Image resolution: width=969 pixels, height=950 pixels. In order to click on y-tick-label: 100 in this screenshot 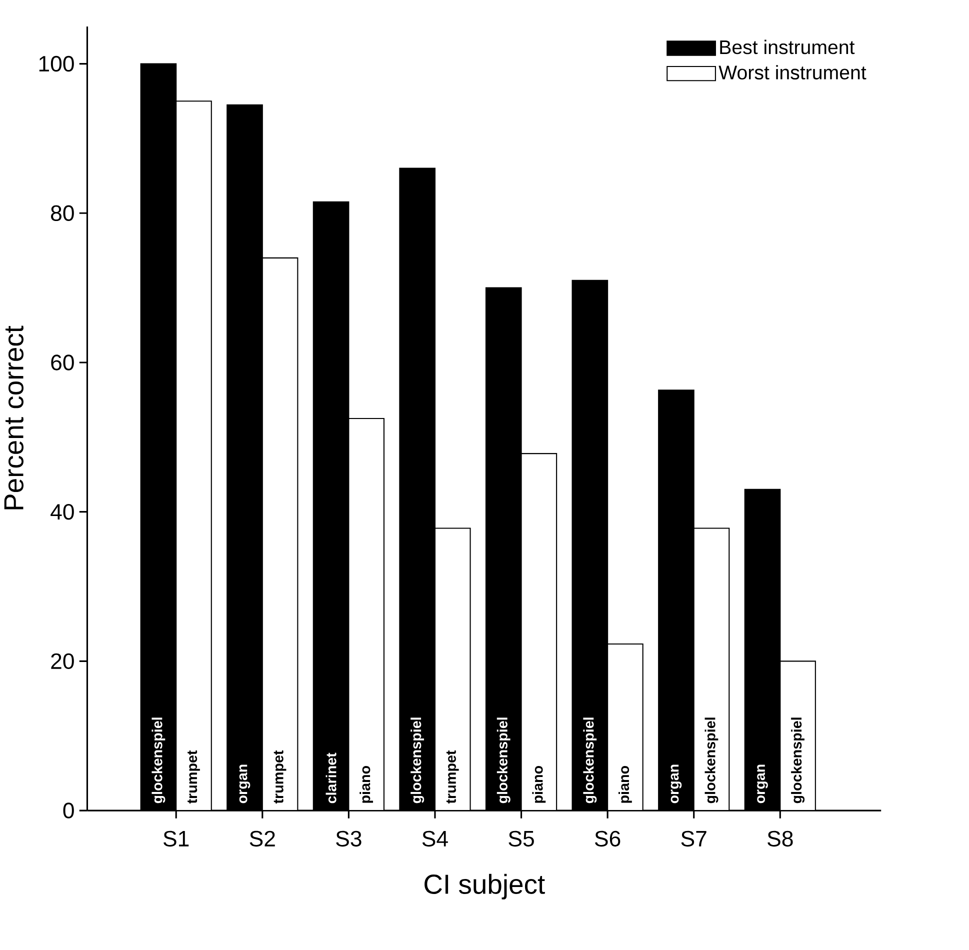, I will do `click(56, 64)`.